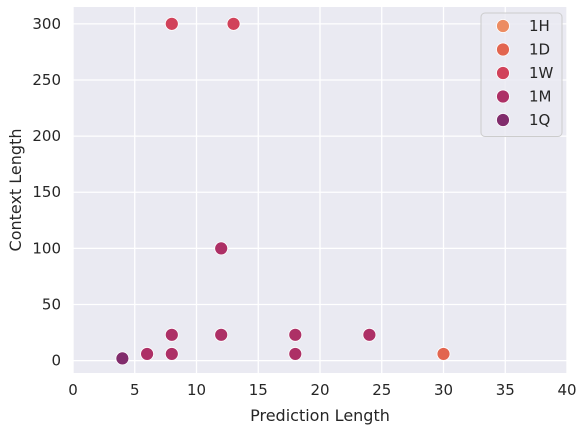  What do you see at coordinates (540, 97) in the screenshot?
I see `legend-label-1M: 1M` at bounding box center [540, 97].